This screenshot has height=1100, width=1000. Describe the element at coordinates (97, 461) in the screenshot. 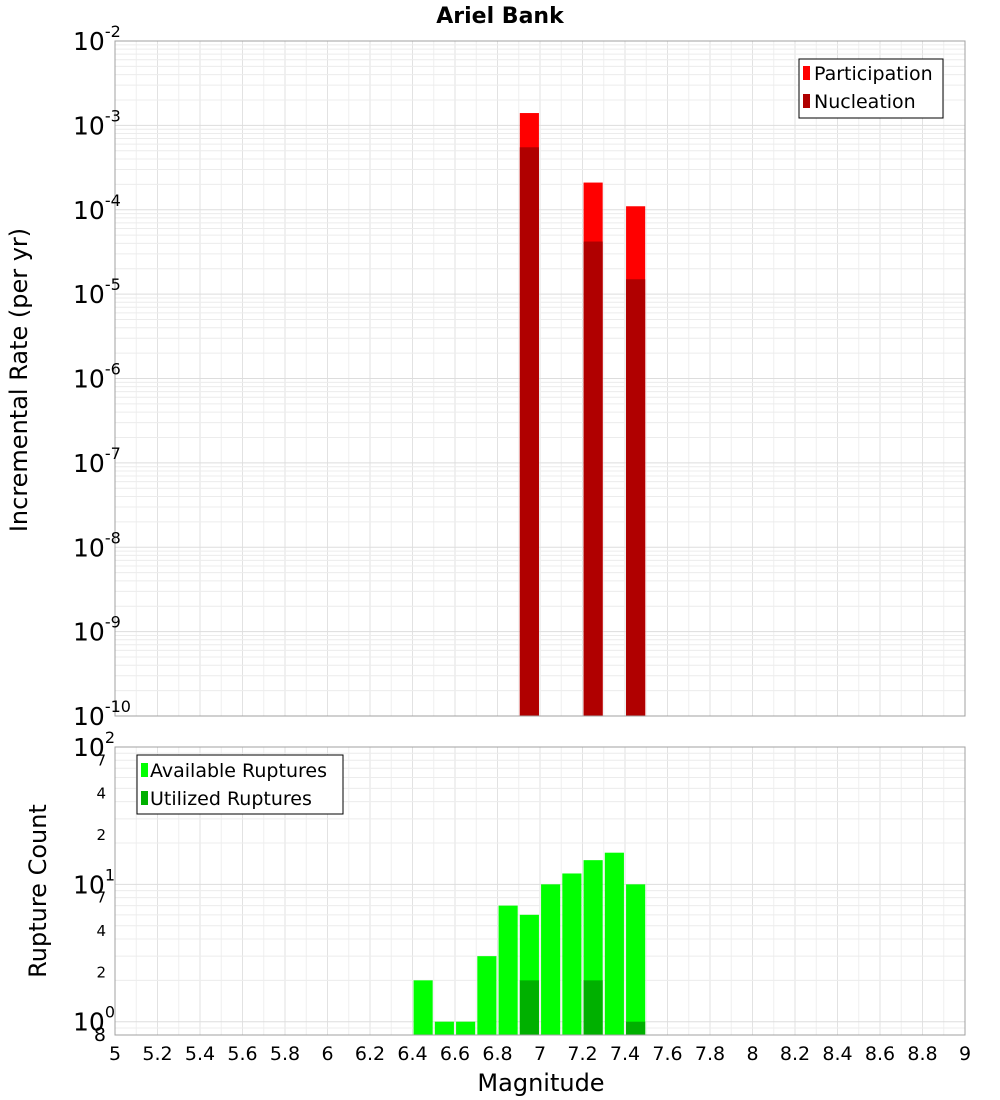

I see `rate-y-tick-label: 10⁻⁷` at that location.